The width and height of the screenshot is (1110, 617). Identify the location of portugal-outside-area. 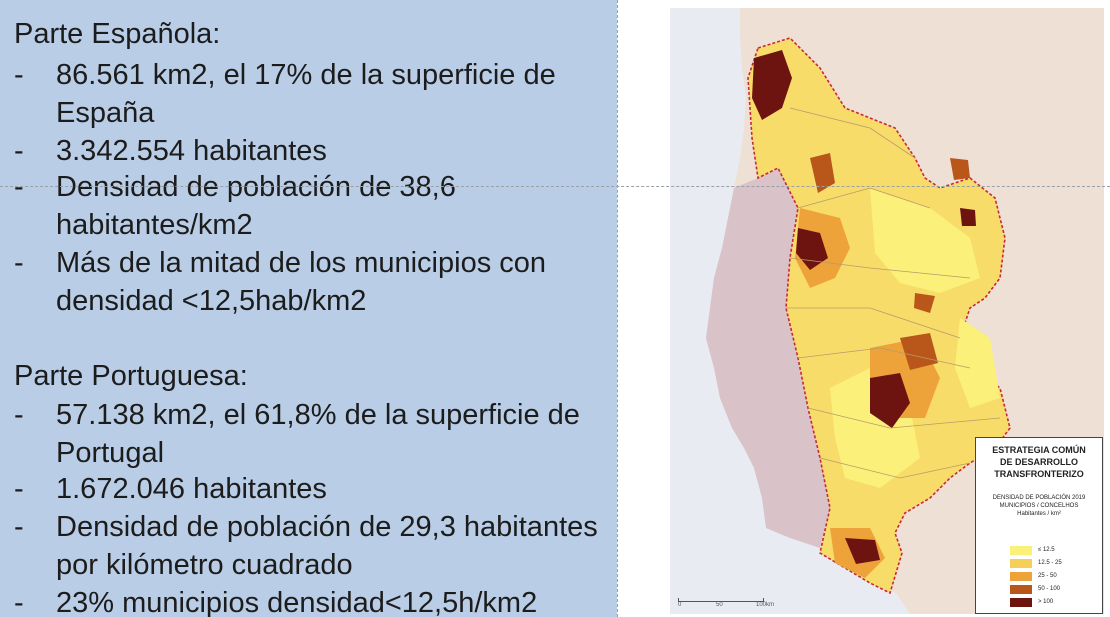
(768, 358).